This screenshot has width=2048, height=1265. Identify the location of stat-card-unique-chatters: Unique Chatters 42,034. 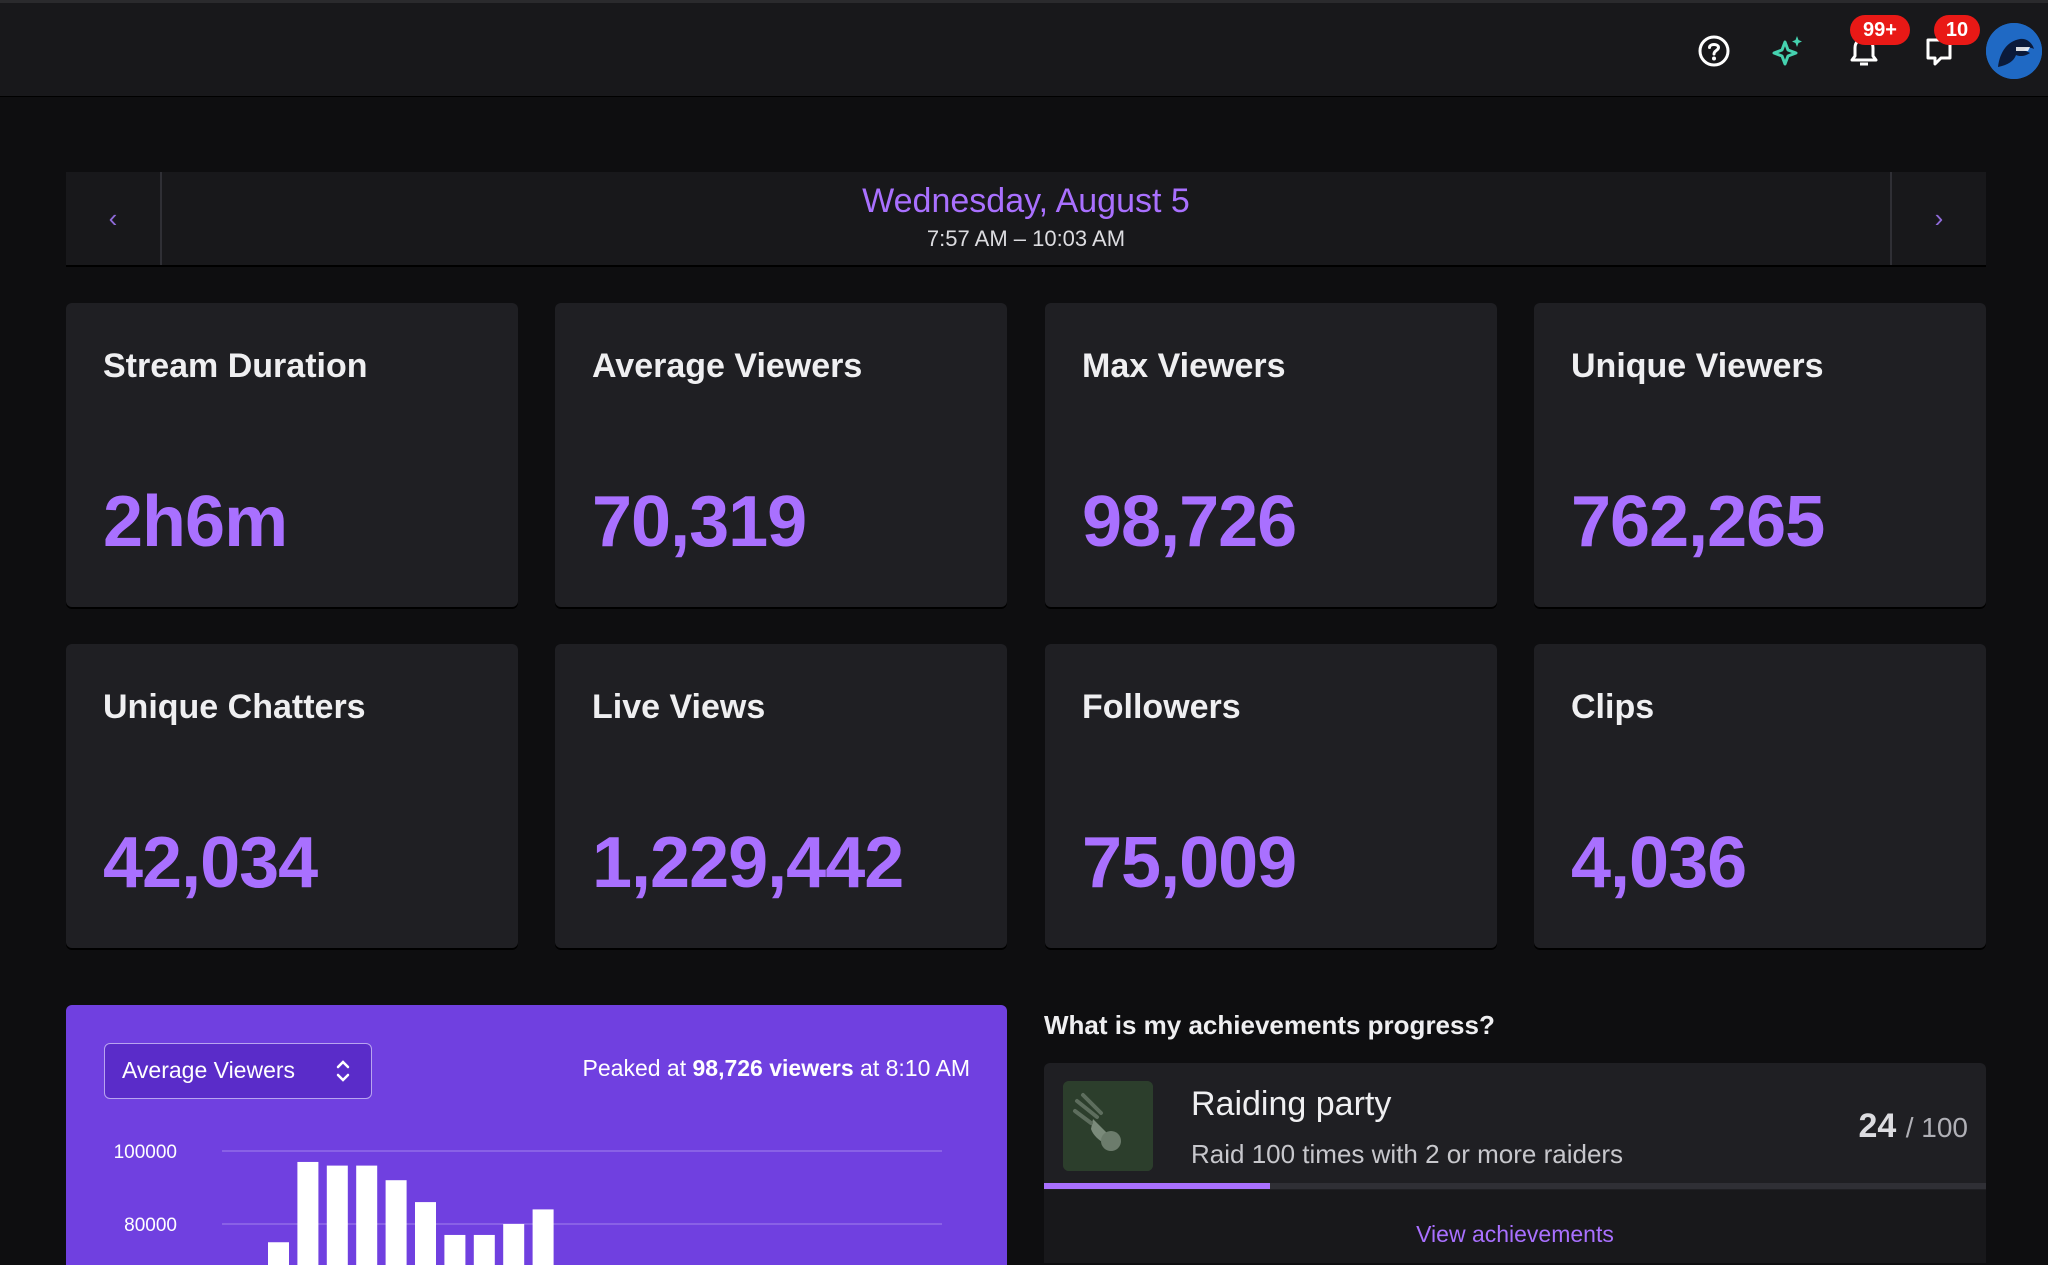
(292, 796).